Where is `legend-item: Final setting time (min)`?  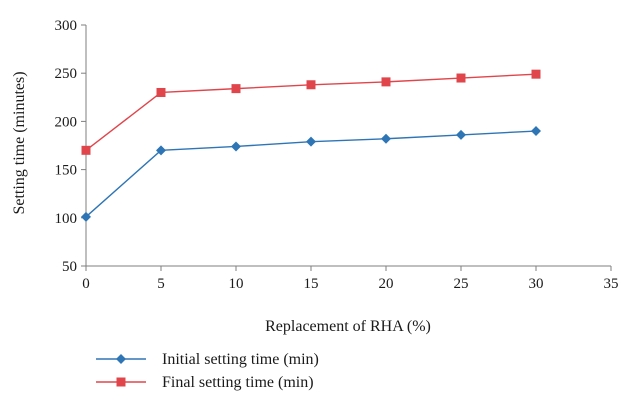
legend-item: Final setting time (min) is located at coordinates (205, 382).